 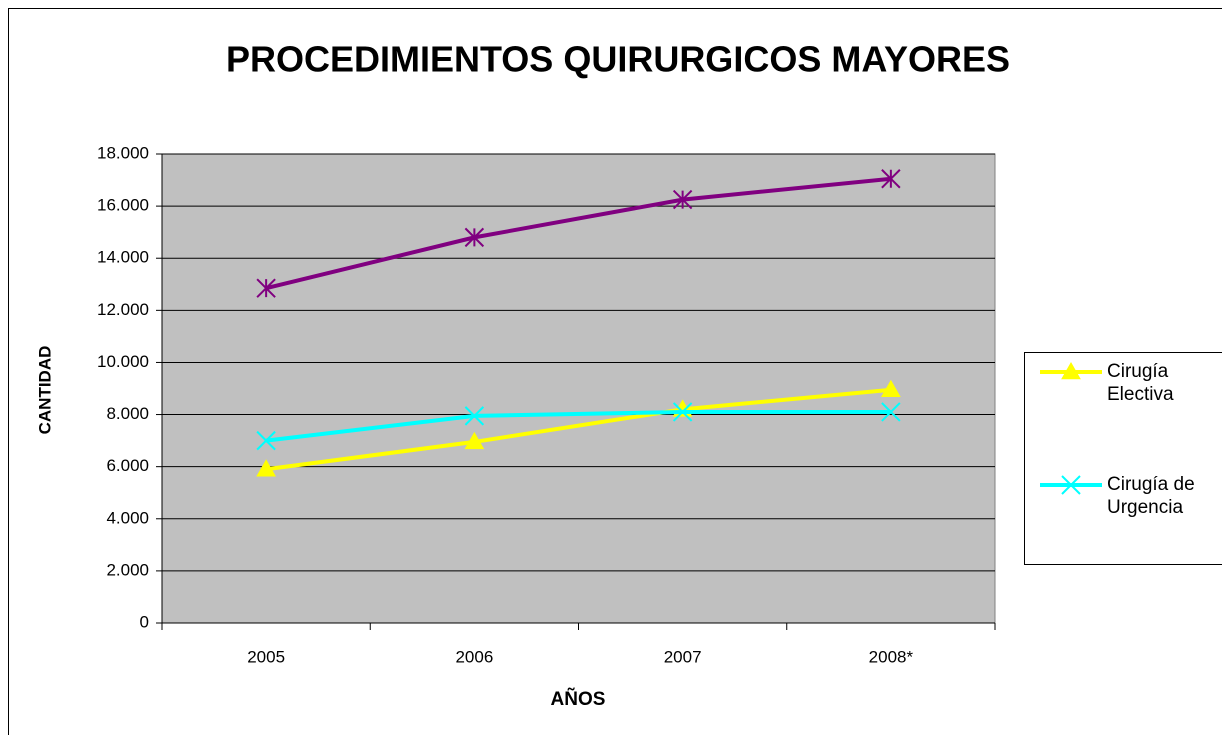 I want to click on y-tick-label: 18.000, so click(x=123, y=152).